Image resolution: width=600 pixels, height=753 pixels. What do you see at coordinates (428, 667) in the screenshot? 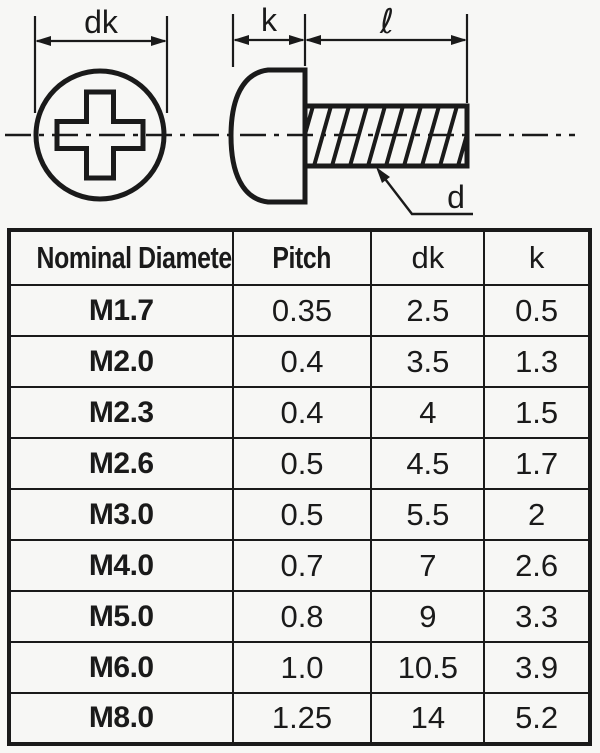
I see `cell-dk: 10.5` at bounding box center [428, 667].